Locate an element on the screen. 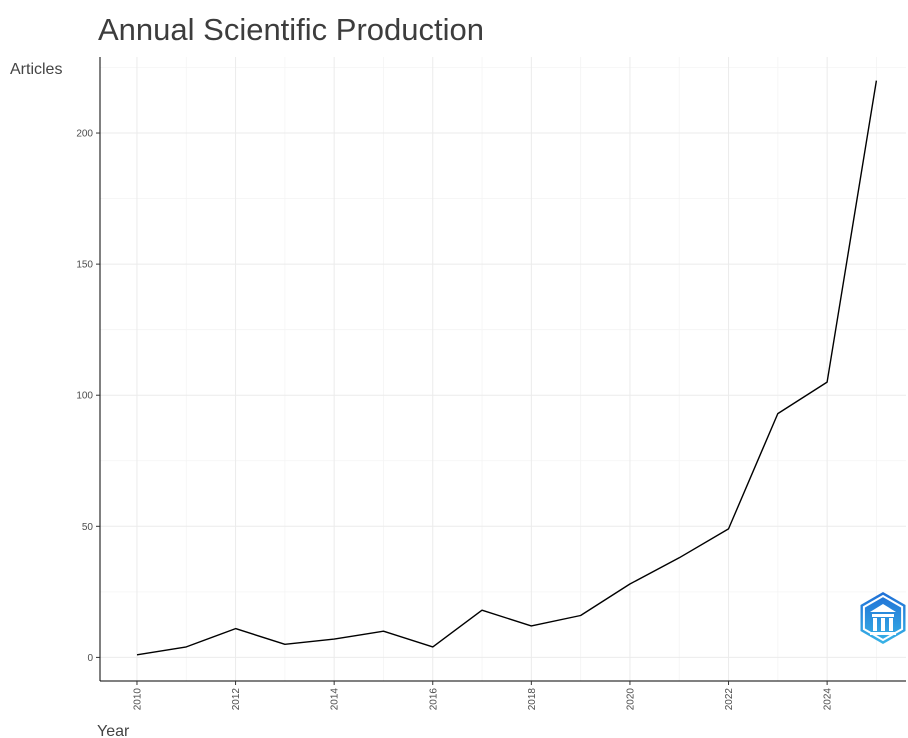 This screenshot has height=738, width=908. chart-title: Annual Scientific Production is located at coordinates (291, 29).